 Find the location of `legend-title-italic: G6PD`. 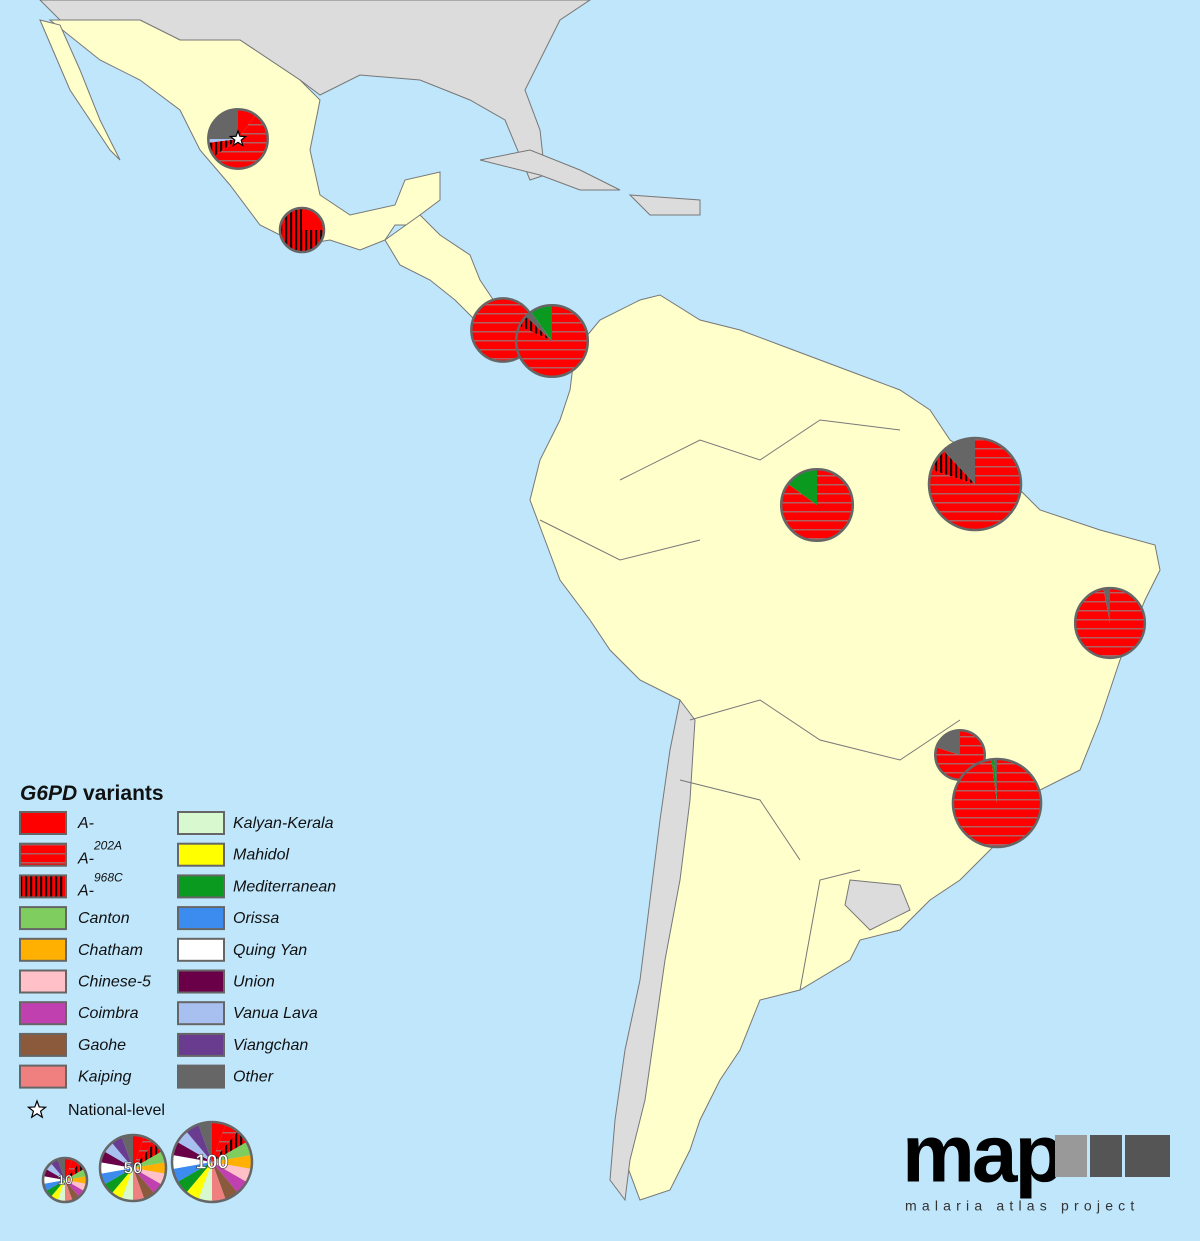

legend-title-italic: G6PD is located at coordinates (48, 793).